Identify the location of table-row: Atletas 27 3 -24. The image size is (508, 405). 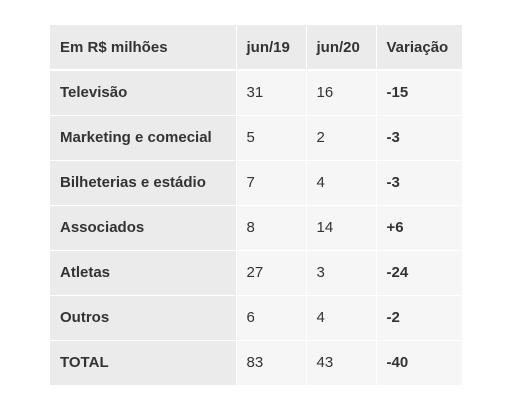
(256, 273).